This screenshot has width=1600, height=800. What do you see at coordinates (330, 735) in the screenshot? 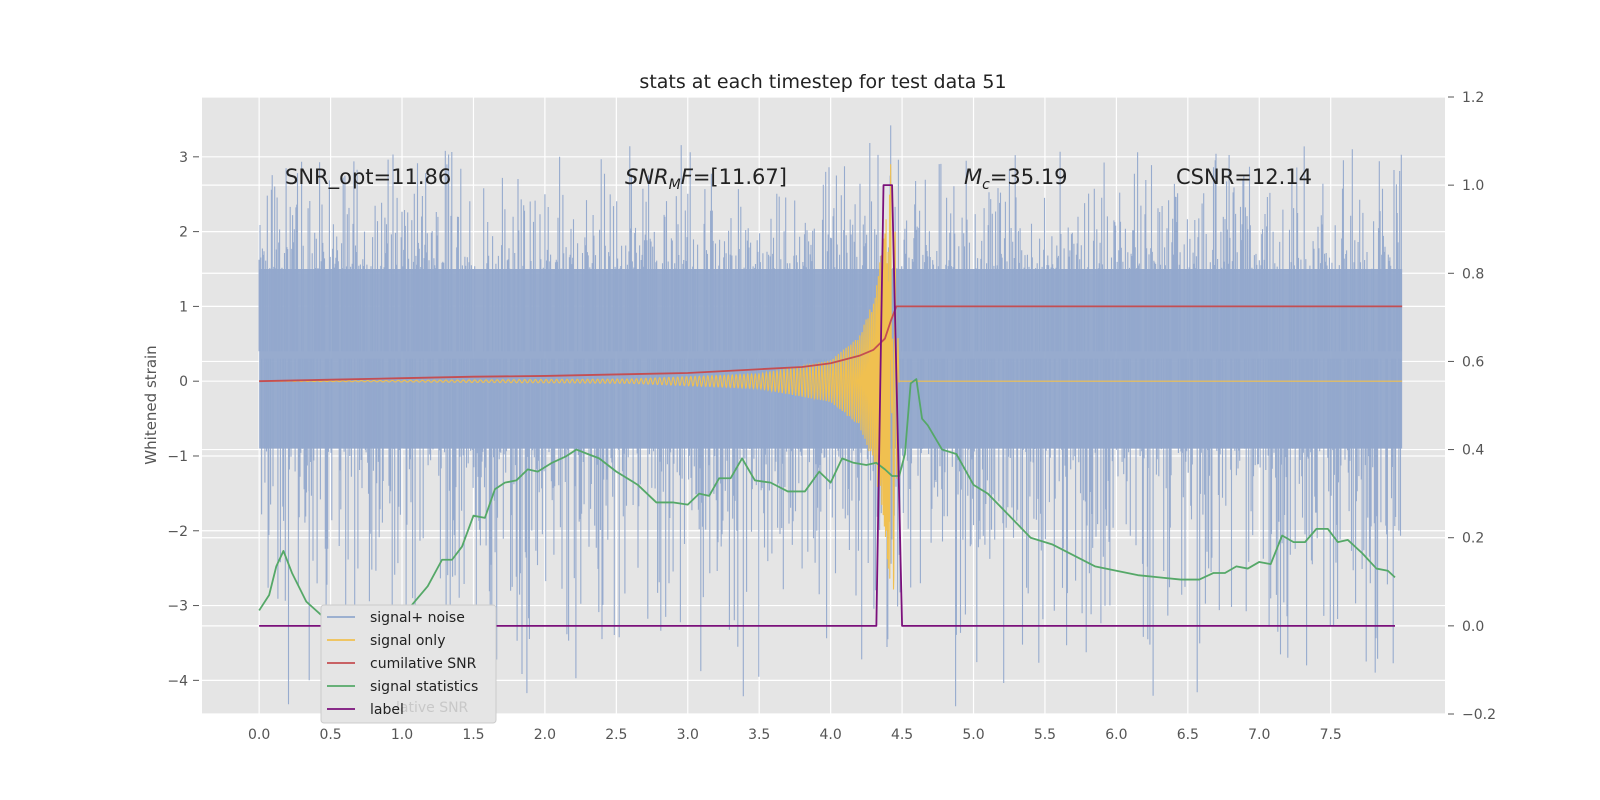
I see `x-tick-label: 0.5` at bounding box center [330, 735].